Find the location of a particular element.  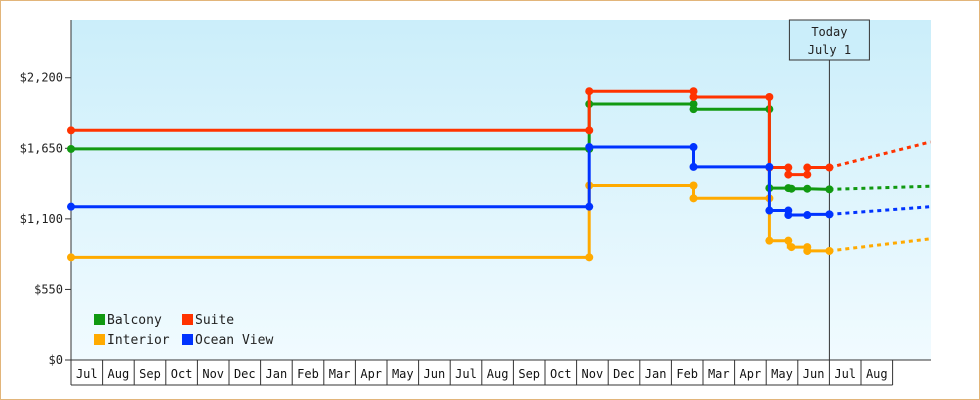

y-tick-label: $1,100 is located at coordinates (41, 219).